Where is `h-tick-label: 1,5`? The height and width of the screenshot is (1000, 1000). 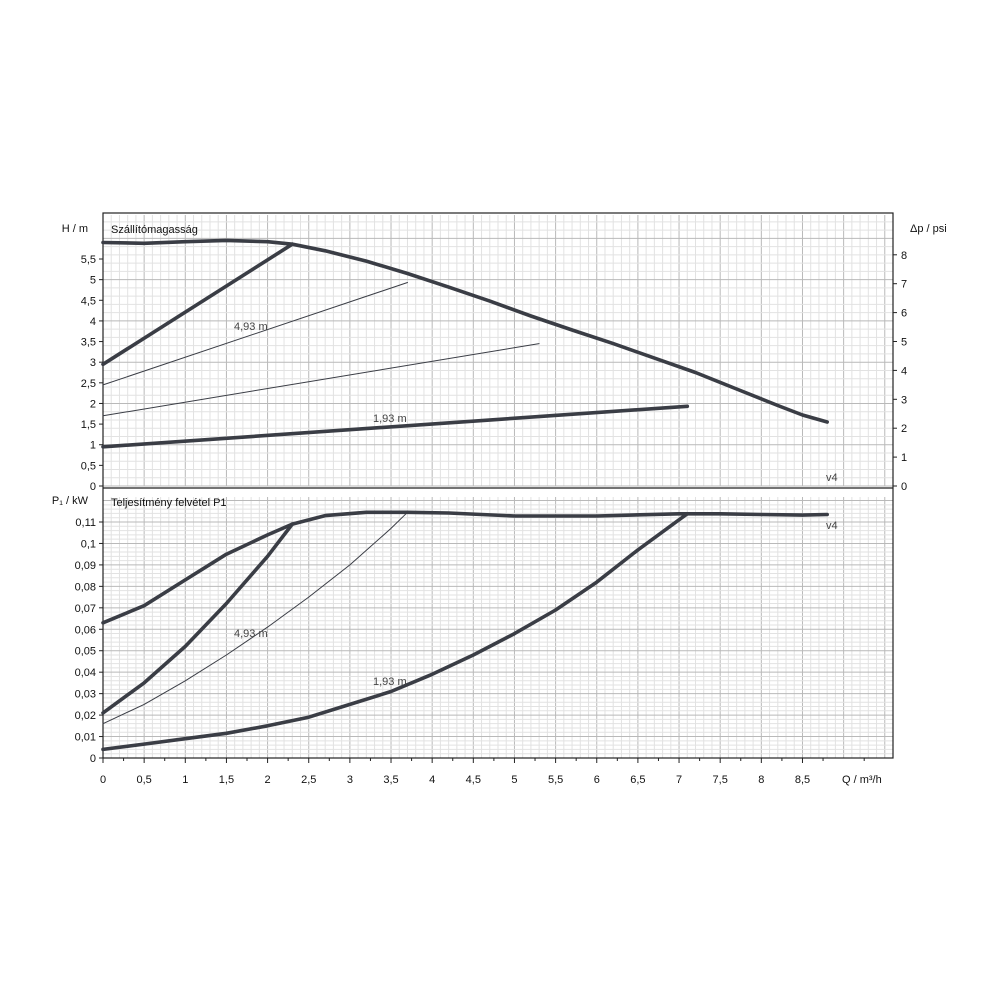 h-tick-label: 1,5 is located at coordinates (88, 425).